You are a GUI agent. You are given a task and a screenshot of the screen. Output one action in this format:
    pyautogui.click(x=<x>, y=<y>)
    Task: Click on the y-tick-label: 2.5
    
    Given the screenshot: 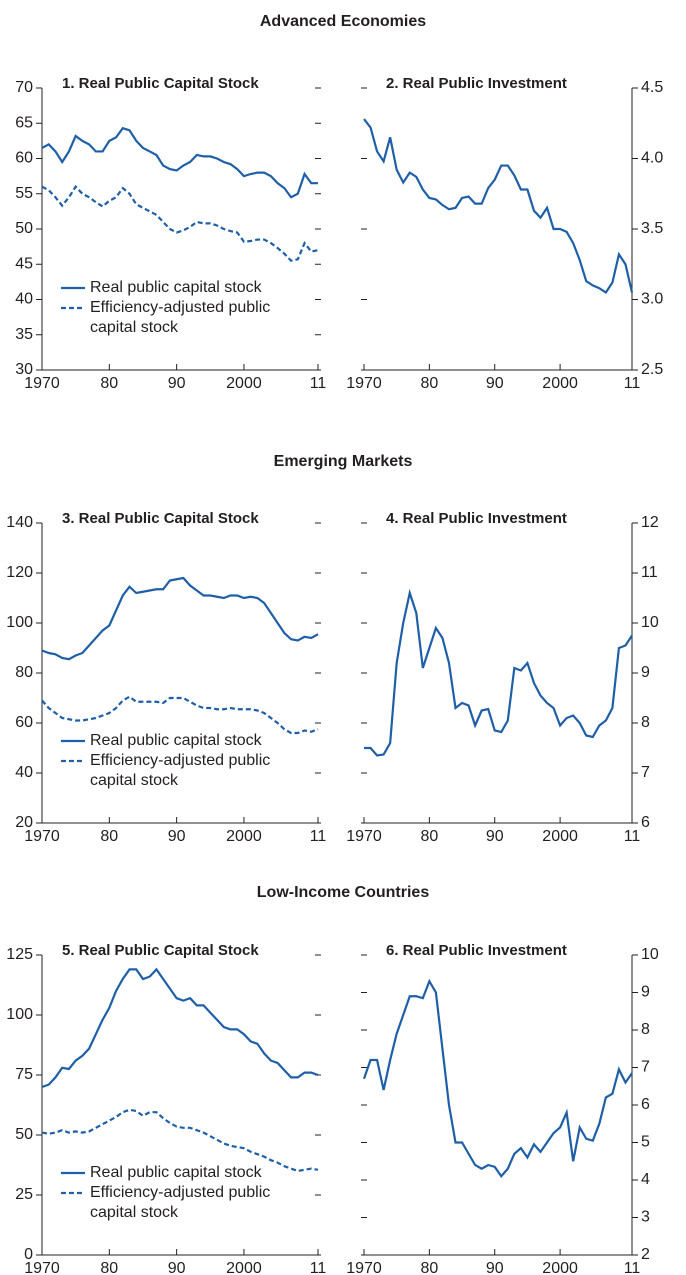 What is the action you would take?
    pyautogui.click(x=652, y=369)
    